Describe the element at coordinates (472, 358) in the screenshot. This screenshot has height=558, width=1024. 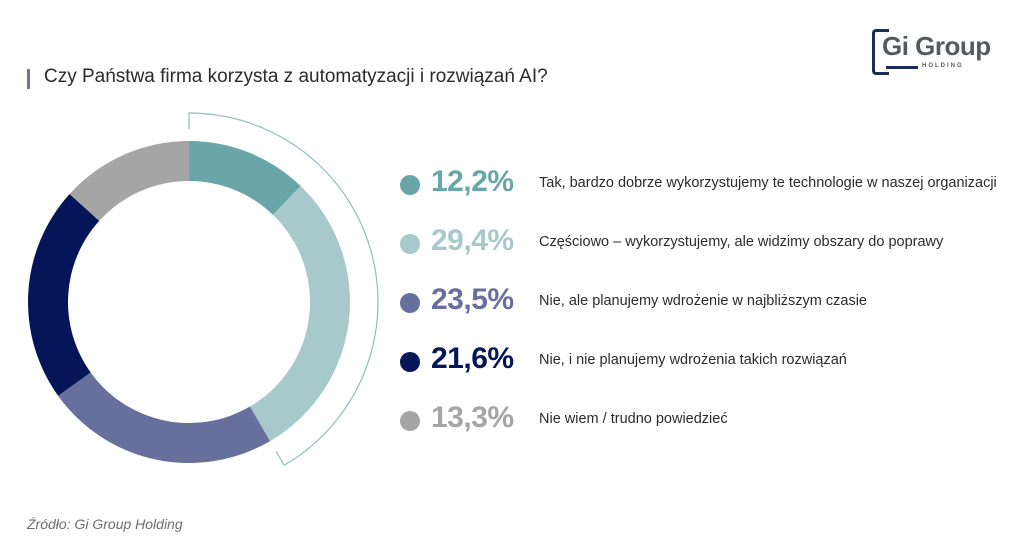
I see `legend-value: 21,6%` at that location.